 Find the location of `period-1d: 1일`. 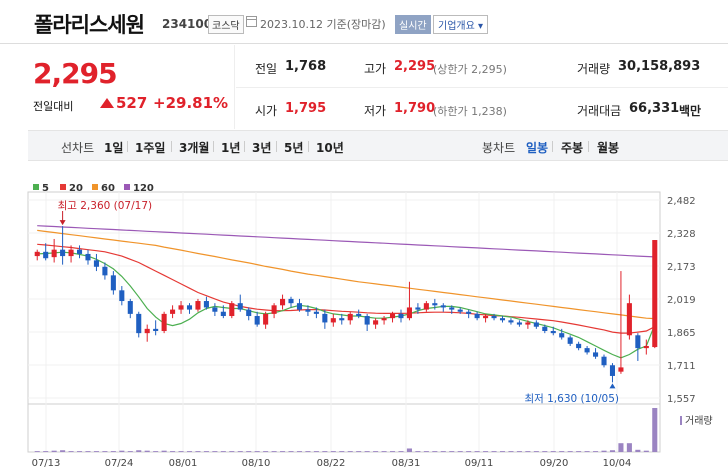

period-1d: 1일 is located at coordinates (114, 148).